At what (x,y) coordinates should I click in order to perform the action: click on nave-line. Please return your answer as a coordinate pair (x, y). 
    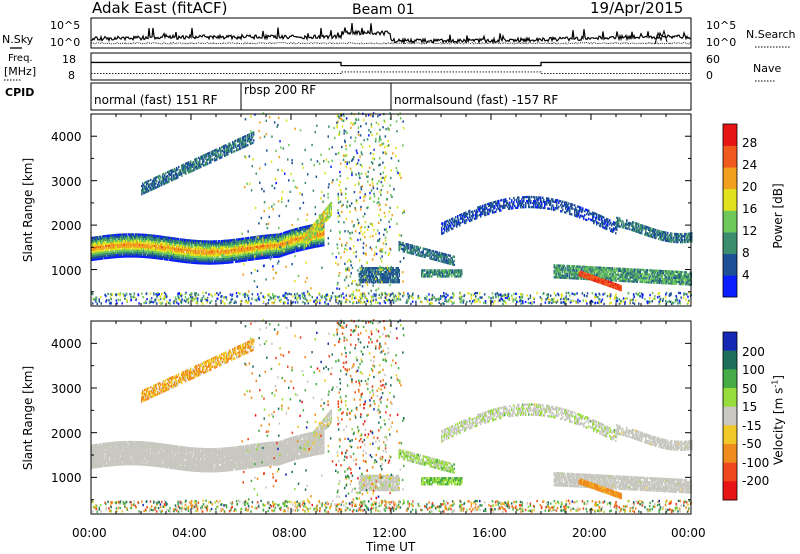
    Looking at the image, I should click on (391, 72).